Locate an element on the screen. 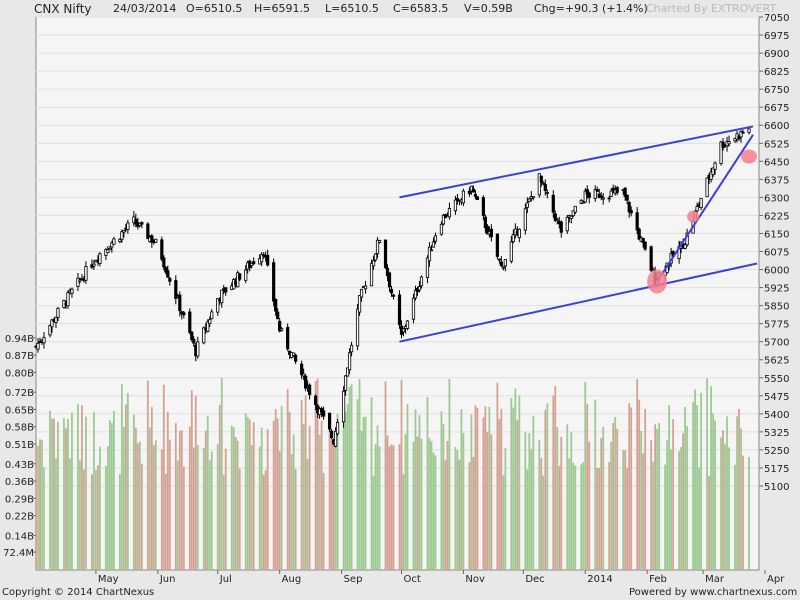 The image size is (800, 600). volume-tick-label: 0.51B is located at coordinates (19, 445).